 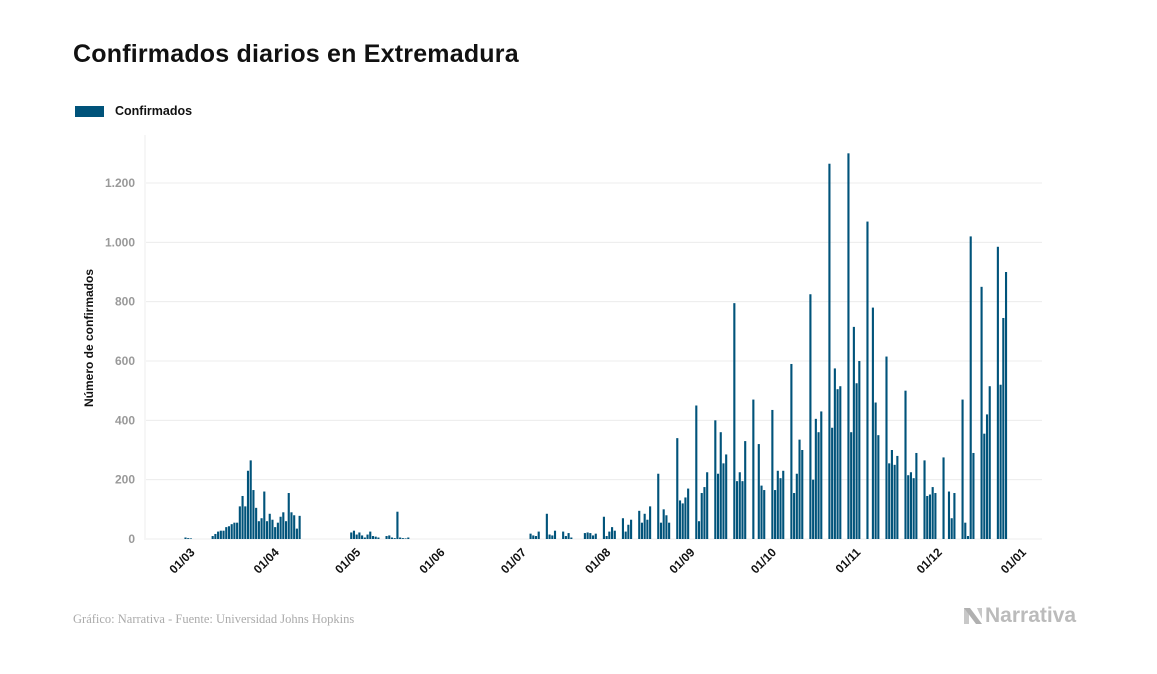 I want to click on x-tick-label: 01/11, so click(x=848, y=560).